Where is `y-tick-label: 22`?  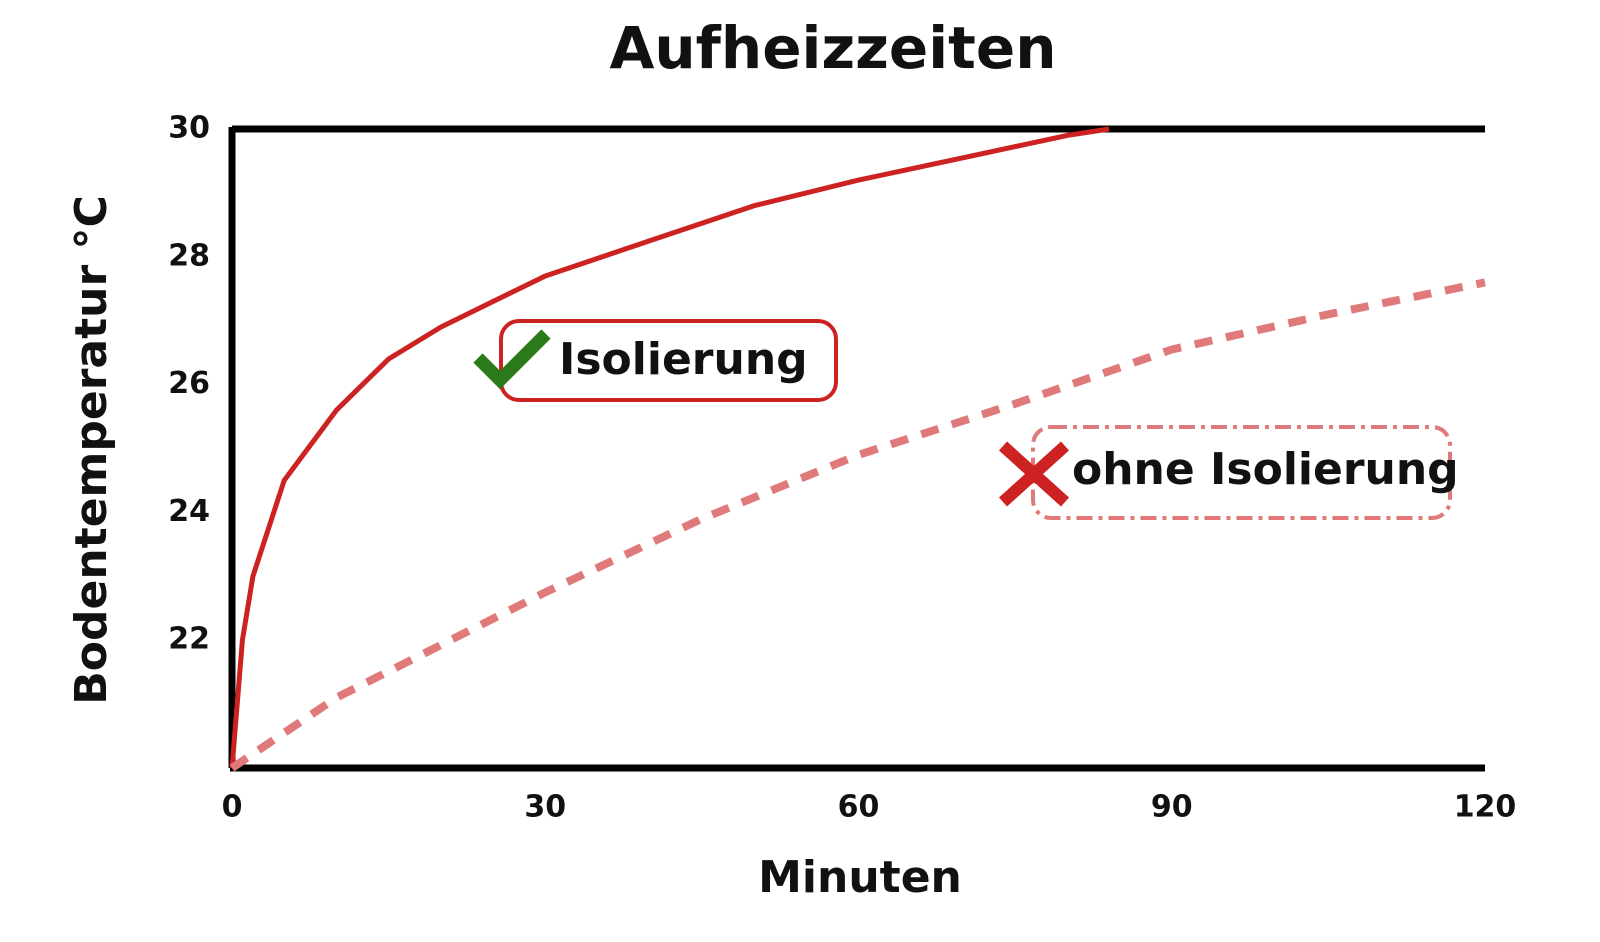 y-tick-label: 22 is located at coordinates (189, 639).